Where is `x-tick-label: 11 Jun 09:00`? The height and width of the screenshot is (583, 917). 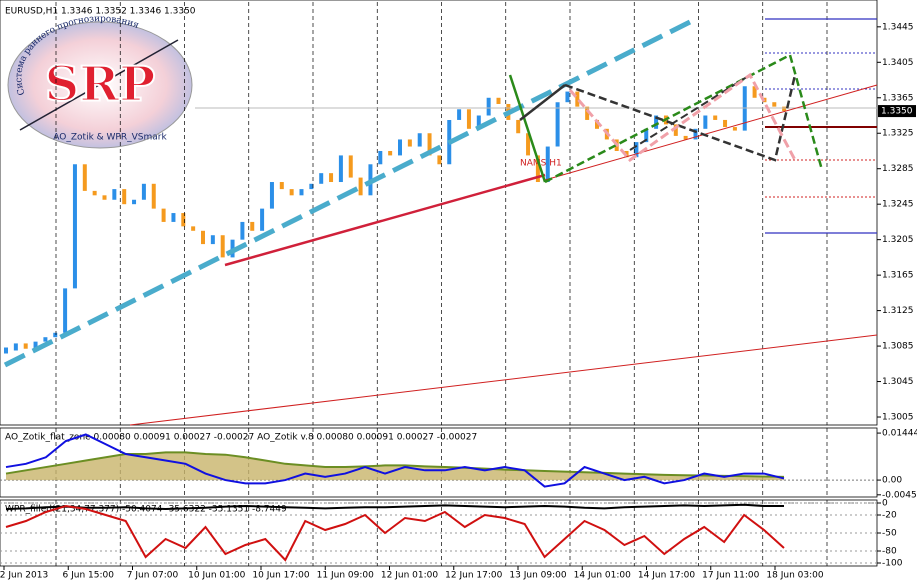 x-tick-label: 11 Jun 09:00 is located at coordinates (345, 576).